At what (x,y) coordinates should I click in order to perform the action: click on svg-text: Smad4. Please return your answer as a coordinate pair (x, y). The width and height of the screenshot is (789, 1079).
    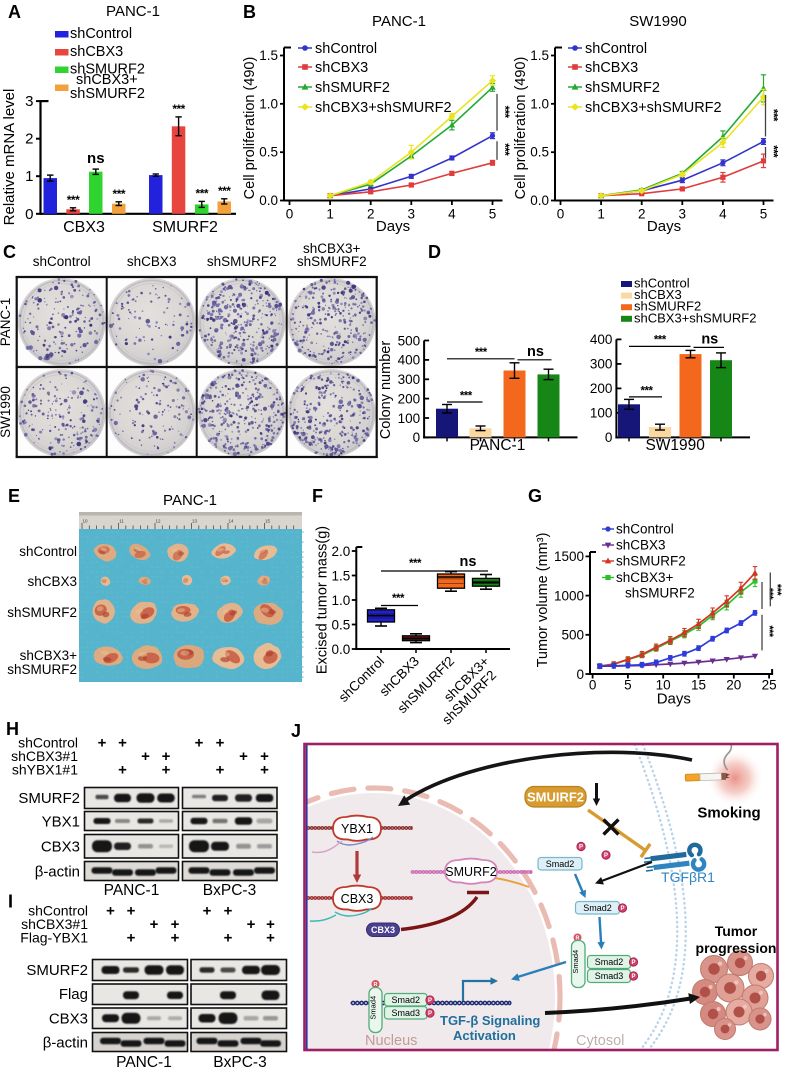
    Looking at the image, I should click on (373, 1008).